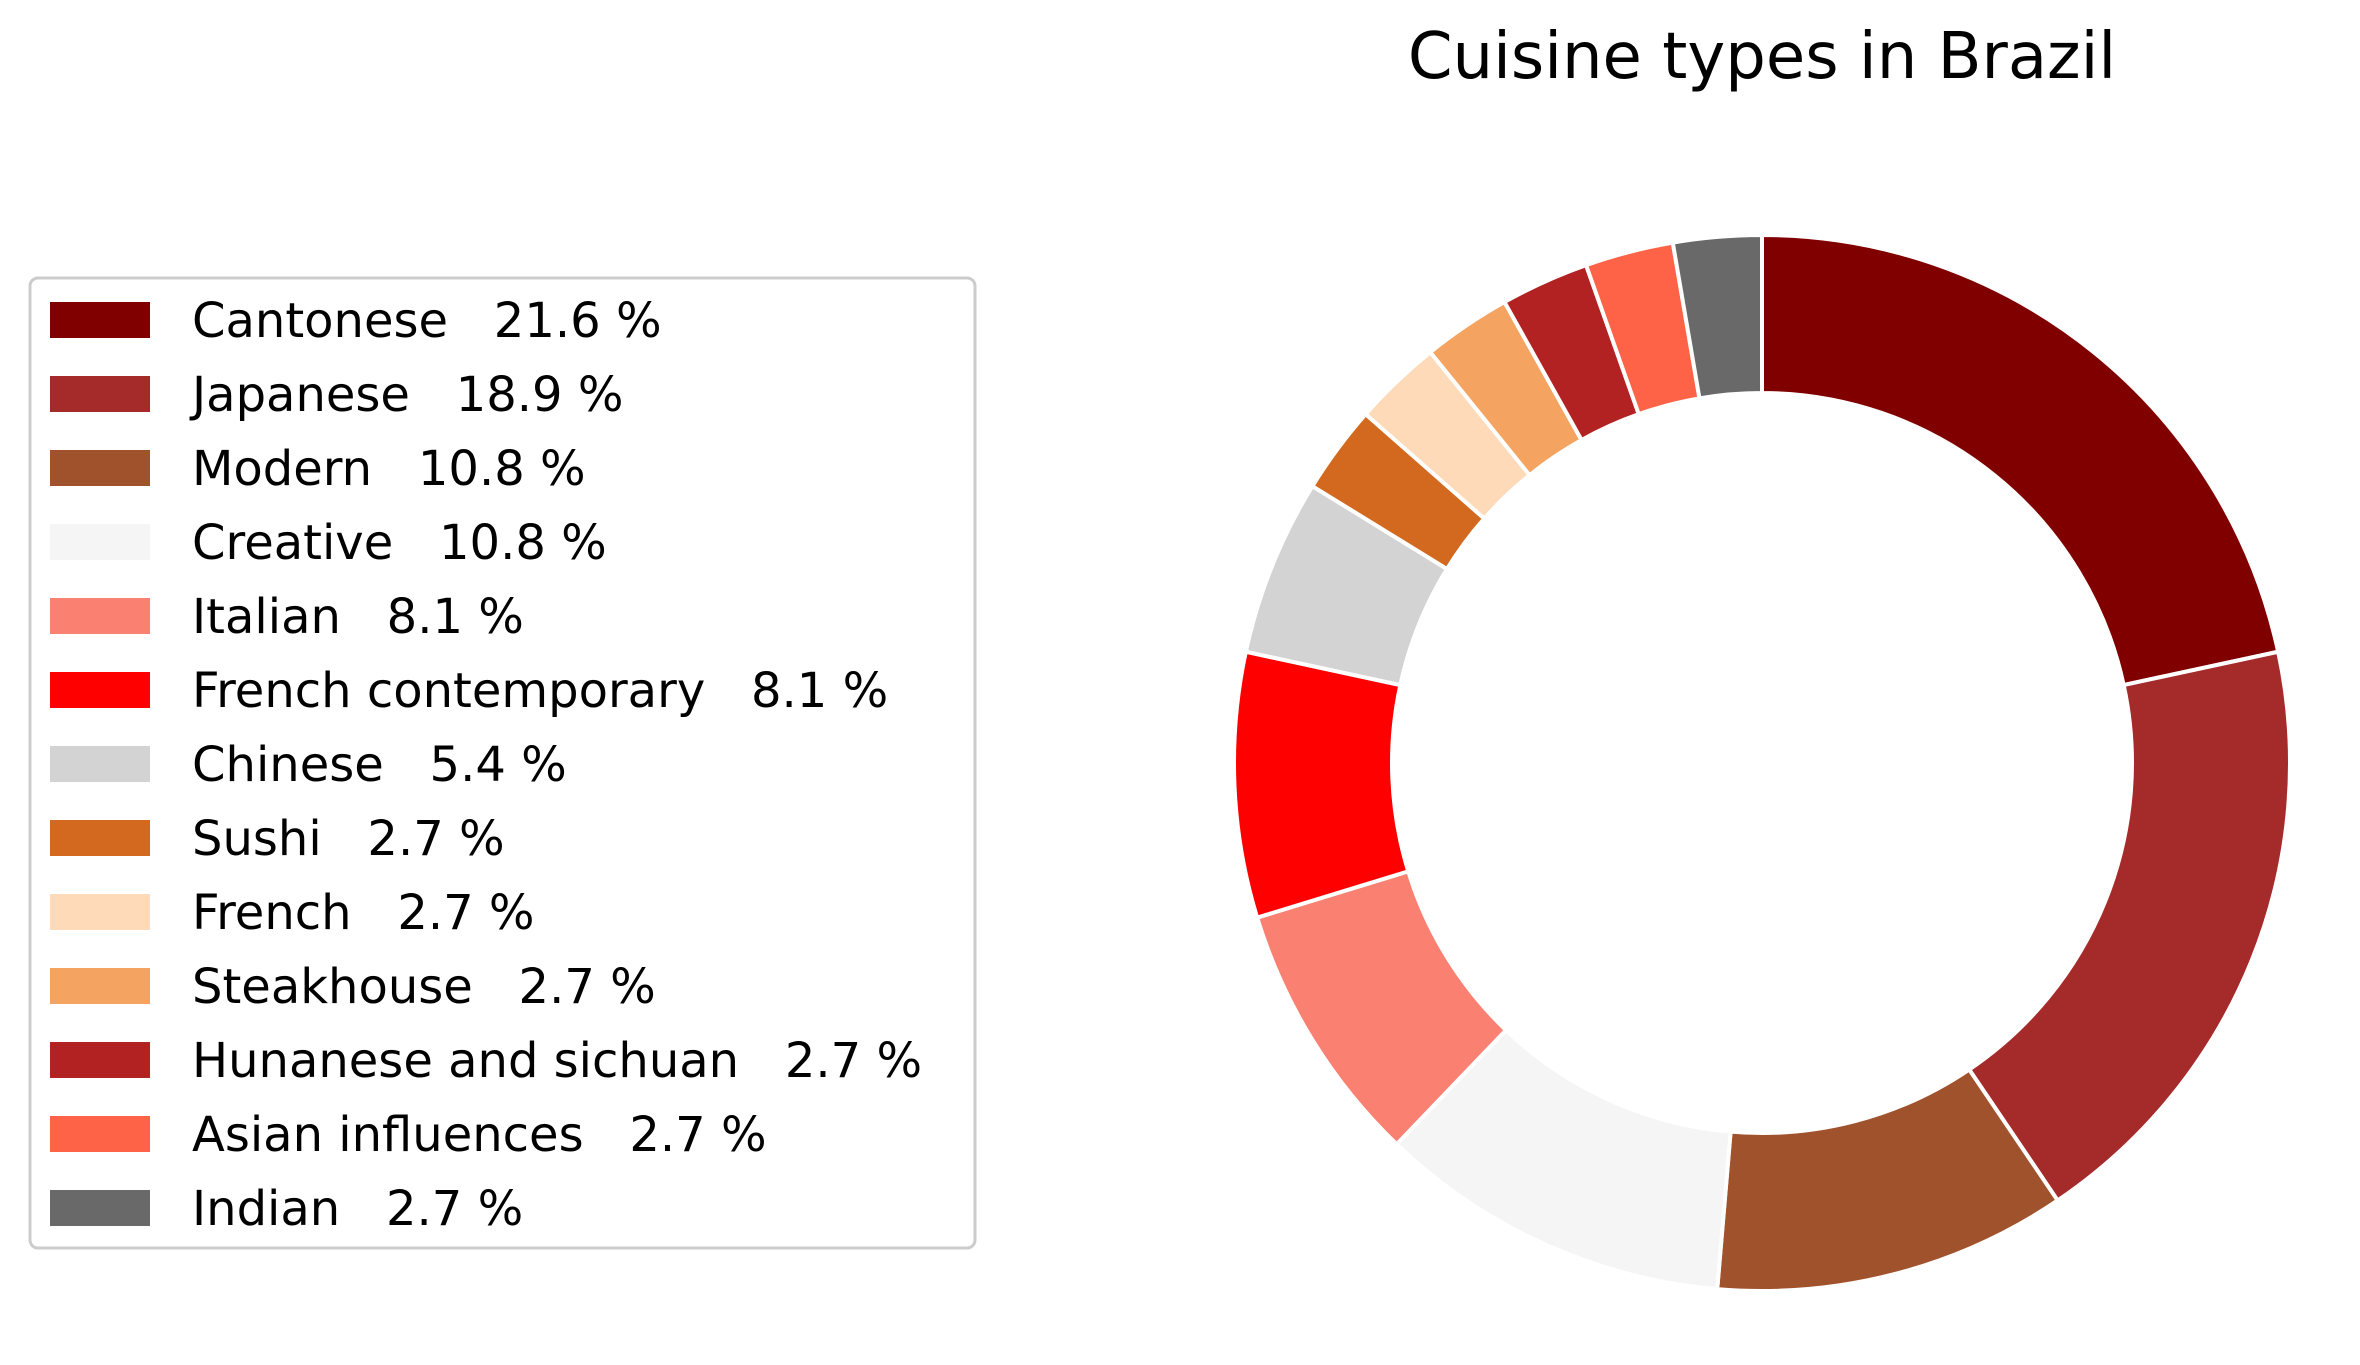  I want to click on legend-item: French 2.7 %, so click(292, 913).